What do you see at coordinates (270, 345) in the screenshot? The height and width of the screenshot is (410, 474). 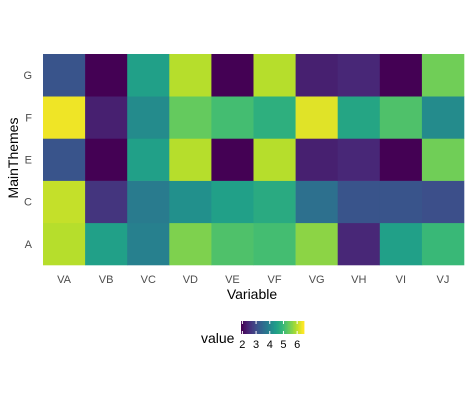 I see `legend-tick-label: 4` at bounding box center [270, 345].